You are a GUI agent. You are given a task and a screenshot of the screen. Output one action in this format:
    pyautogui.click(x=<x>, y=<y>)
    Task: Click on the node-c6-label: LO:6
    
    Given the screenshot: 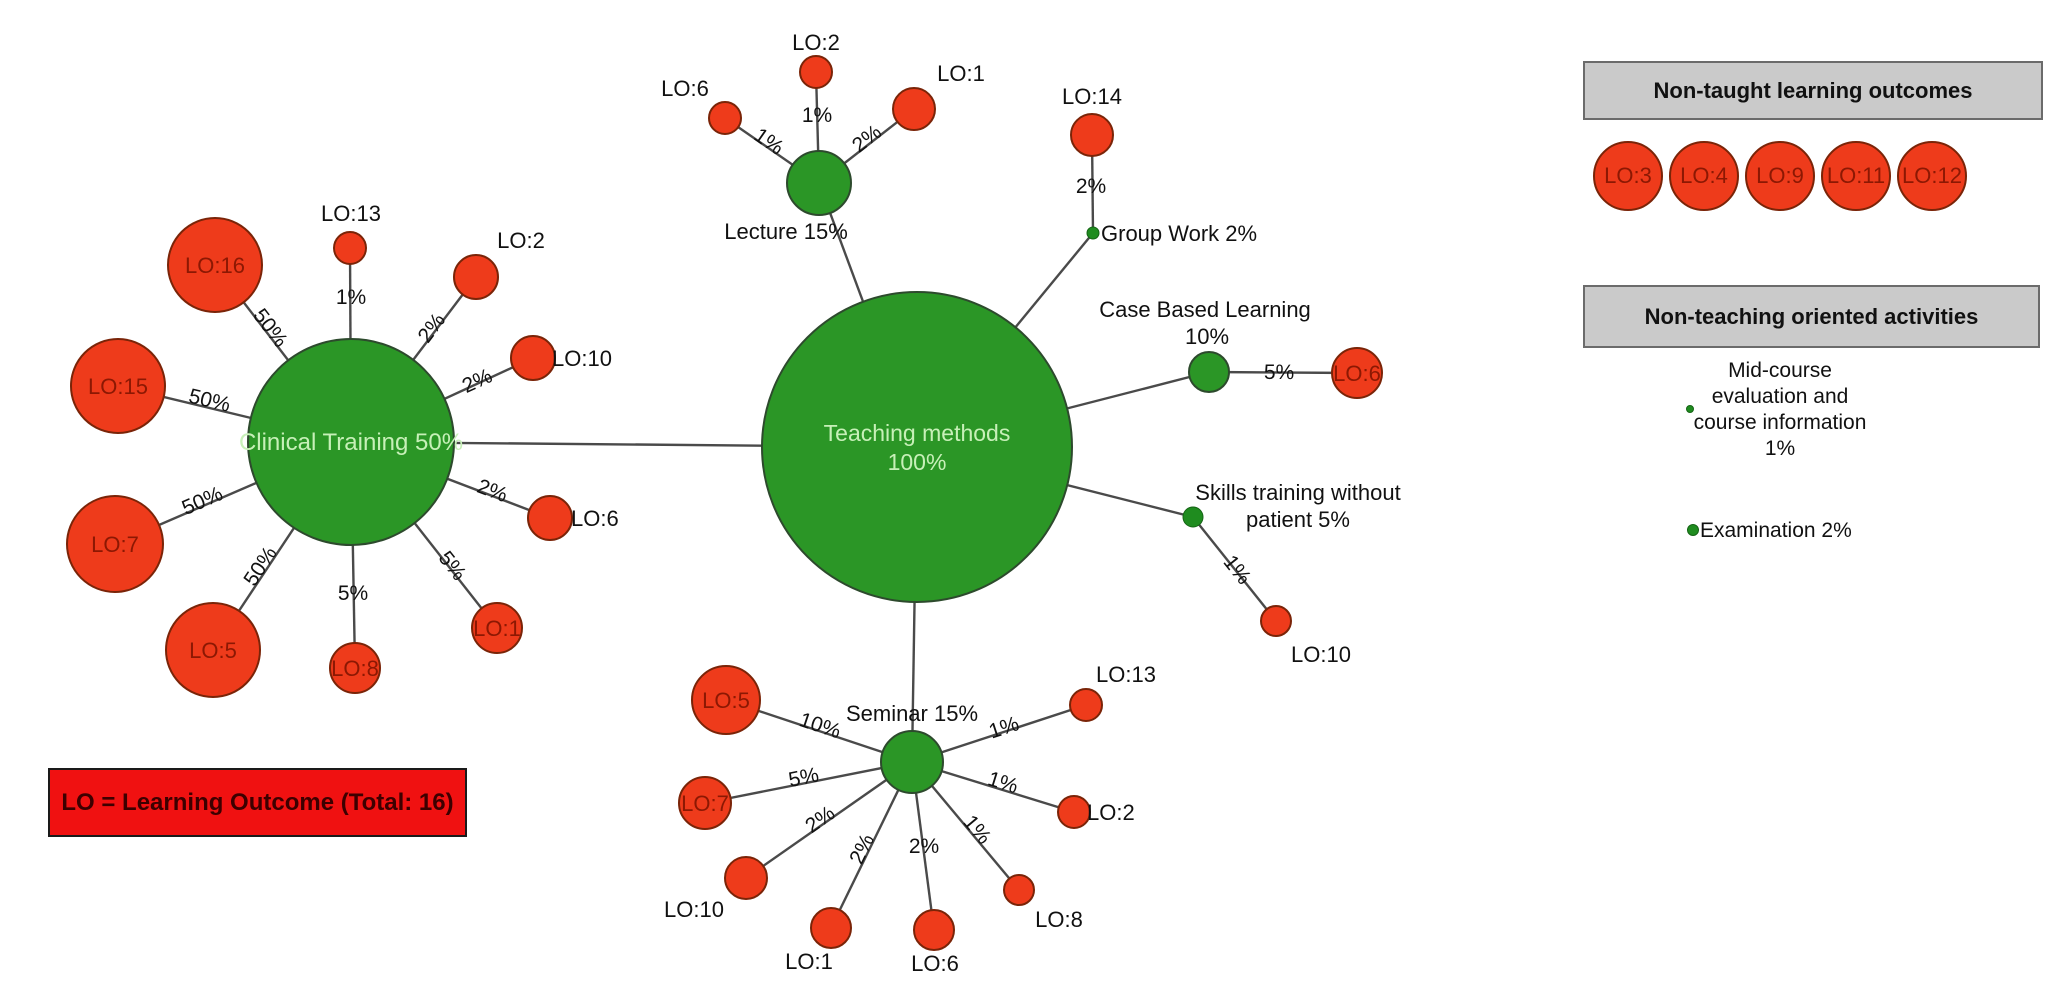 What is the action you would take?
    pyautogui.click(x=595, y=518)
    